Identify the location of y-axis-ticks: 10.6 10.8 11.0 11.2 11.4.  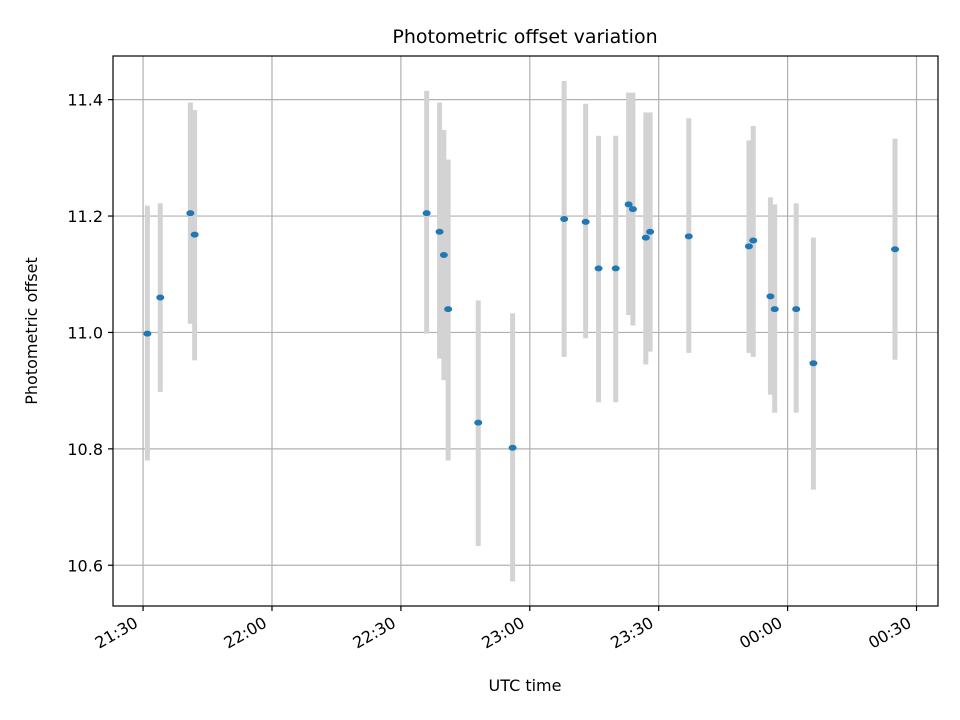
(90, 333).